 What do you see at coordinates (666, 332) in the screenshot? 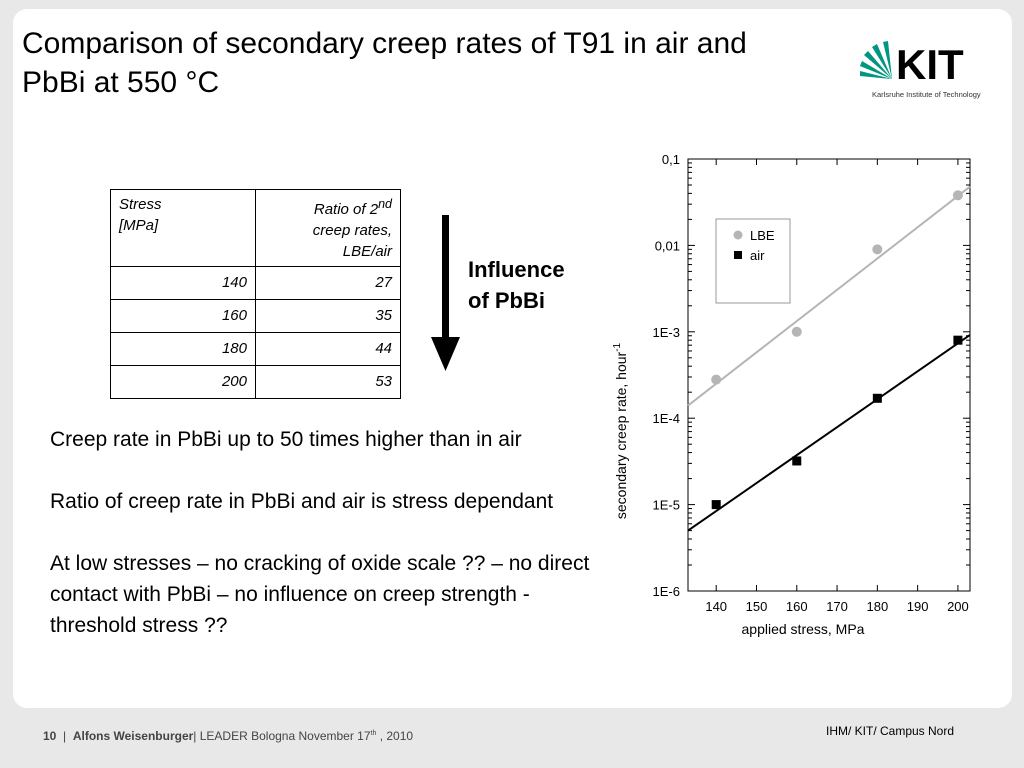
I see `y-tick-label: 1E-3` at bounding box center [666, 332].